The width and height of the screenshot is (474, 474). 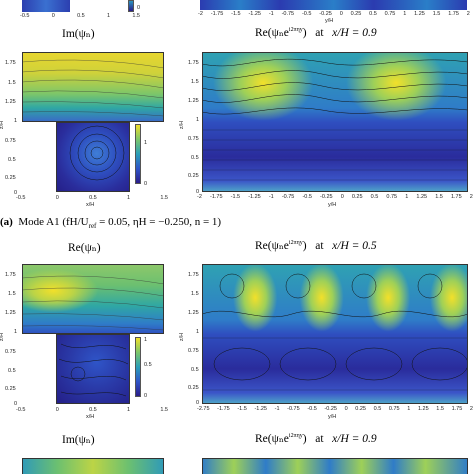 I want to click on z-tick-l2-025: 0.25, so click(x=10, y=389).